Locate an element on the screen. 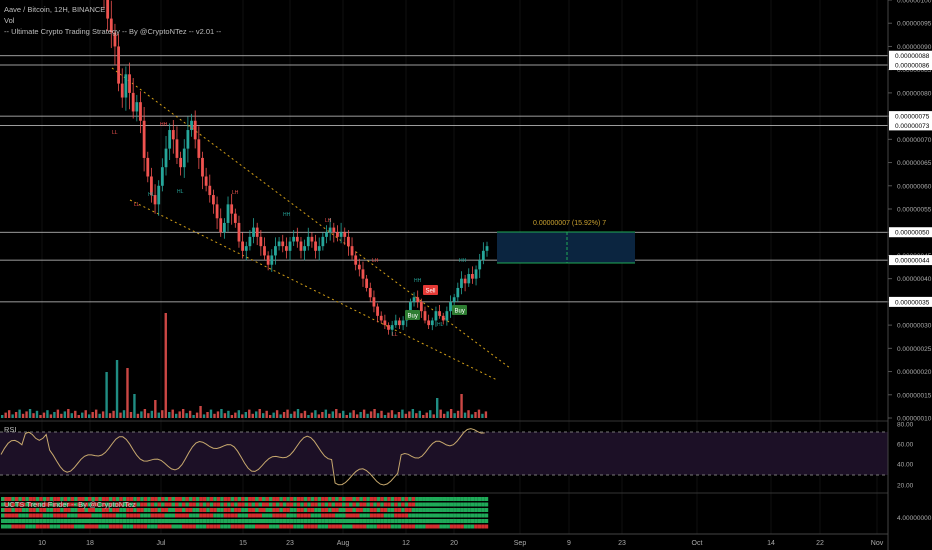 This screenshot has height=550, width=932. ucts-marker: HH is located at coordinates (164, 125).